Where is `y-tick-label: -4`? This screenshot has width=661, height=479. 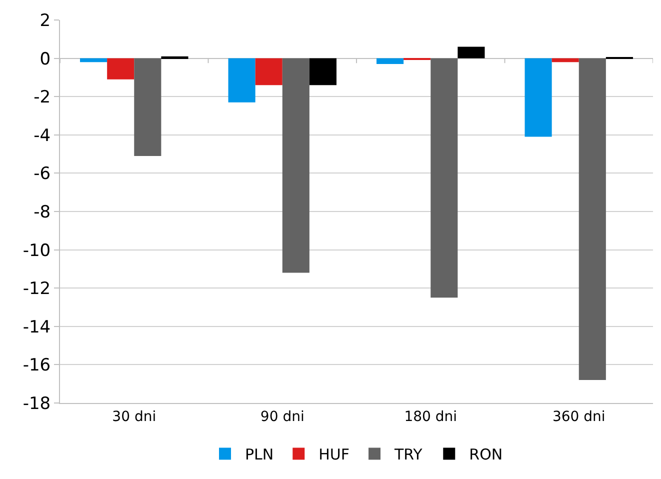
y-tick-label: -4 is located at coordinates (42, 136).